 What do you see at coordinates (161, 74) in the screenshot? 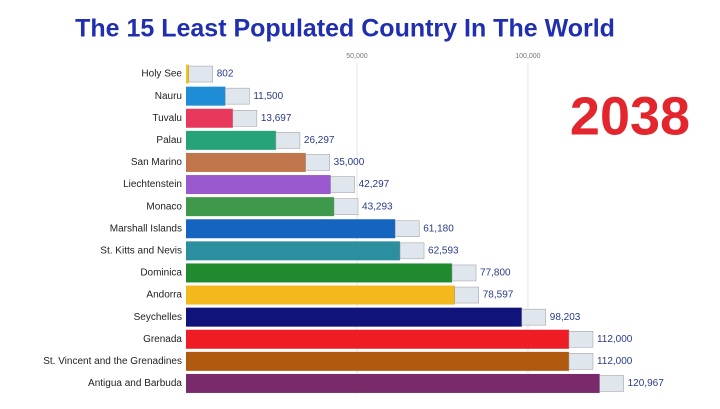
I see `y-tick-label: Holy See` at bounding box center [161, 74].